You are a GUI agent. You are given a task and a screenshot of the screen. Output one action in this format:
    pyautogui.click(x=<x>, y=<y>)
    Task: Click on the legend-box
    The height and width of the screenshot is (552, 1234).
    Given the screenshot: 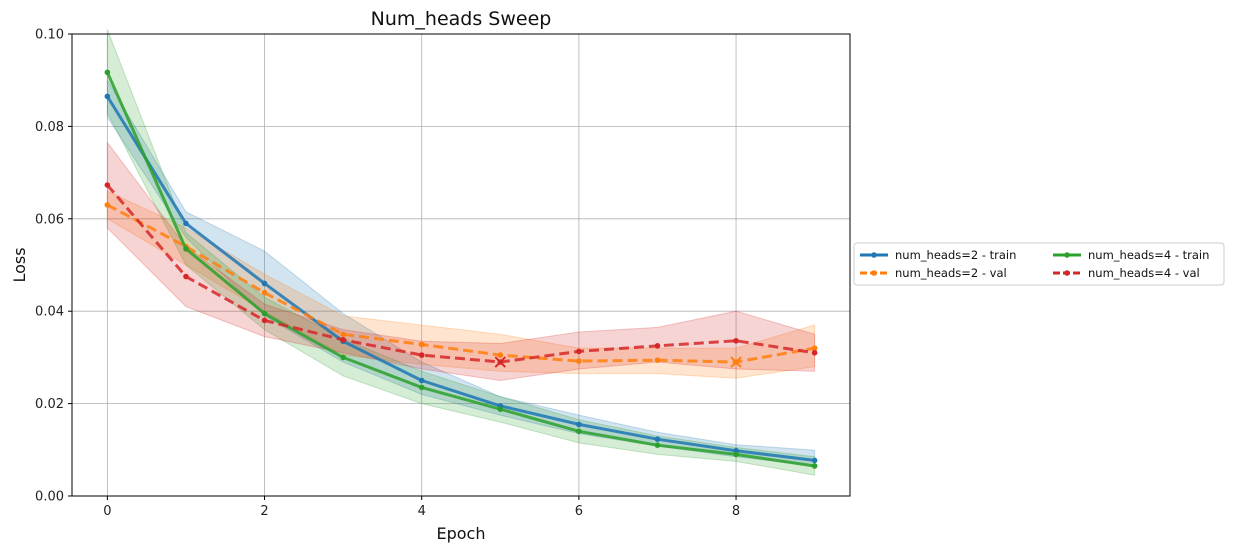 What is the action you would take?
    pyautogui.click(x=1039, y=264)
    